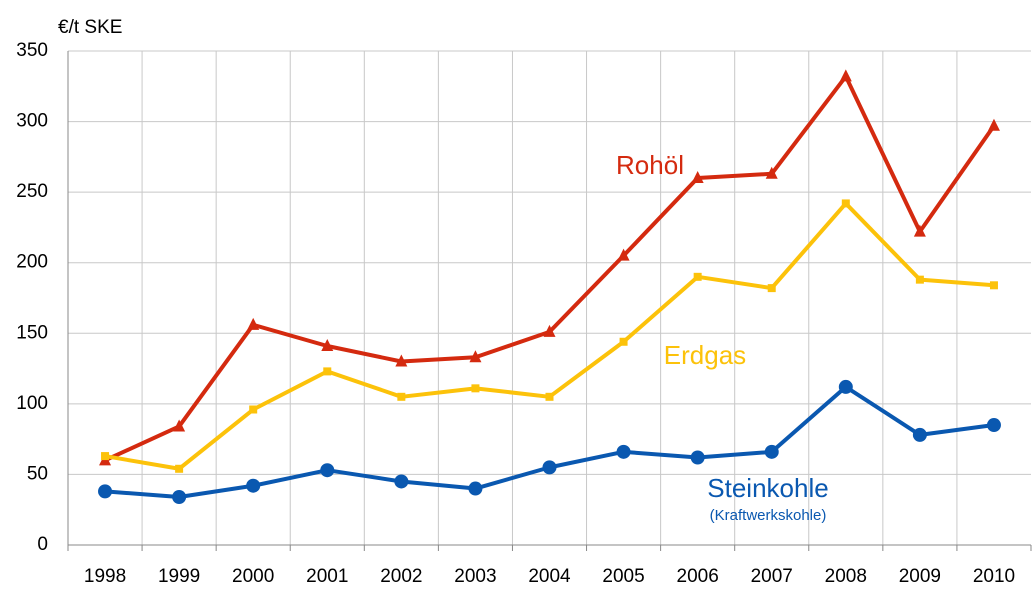 The width and height of the screenshot is (1033, 589). What do you see at coordinates (32, 332) in the screenshot?
I see `y-tick-label: 150` at bounding box center [32, 332].